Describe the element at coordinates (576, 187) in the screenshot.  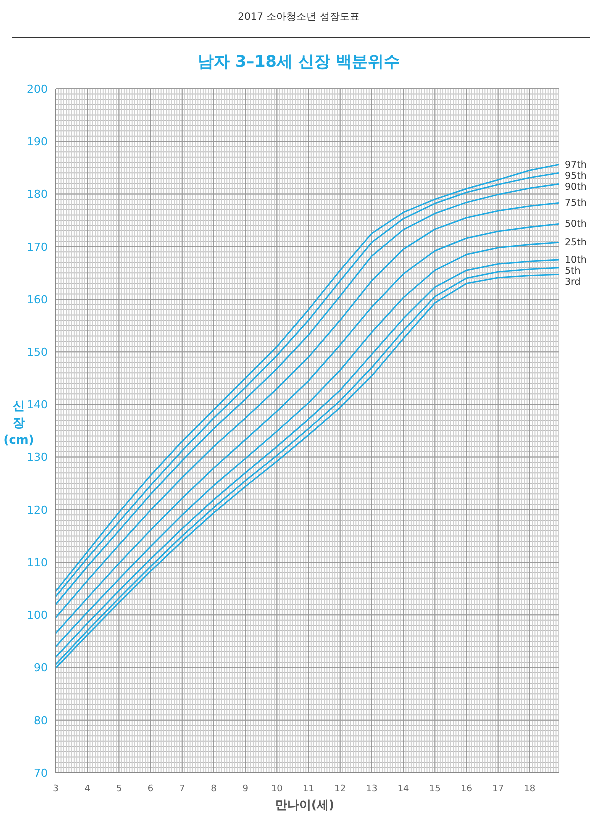
I see `series-label: 90th` at that location.